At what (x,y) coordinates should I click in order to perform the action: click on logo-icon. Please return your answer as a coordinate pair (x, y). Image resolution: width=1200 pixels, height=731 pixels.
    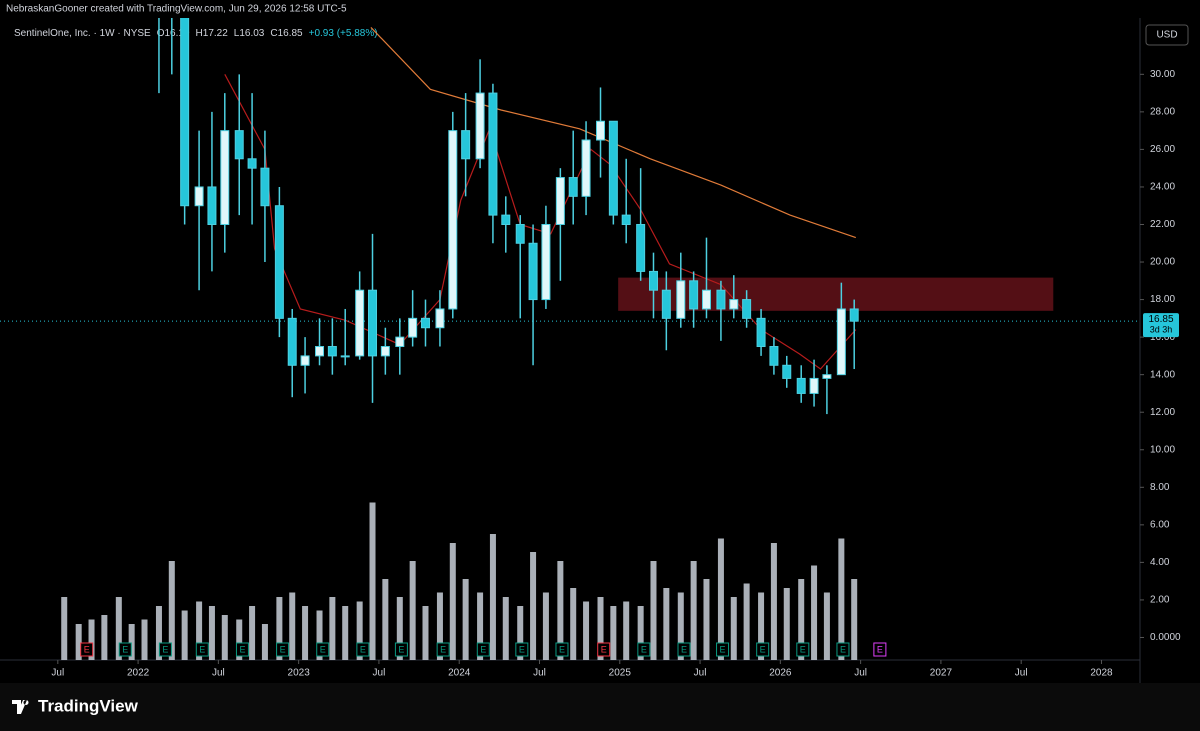
    Looking at the image, I should click on (20, 707).